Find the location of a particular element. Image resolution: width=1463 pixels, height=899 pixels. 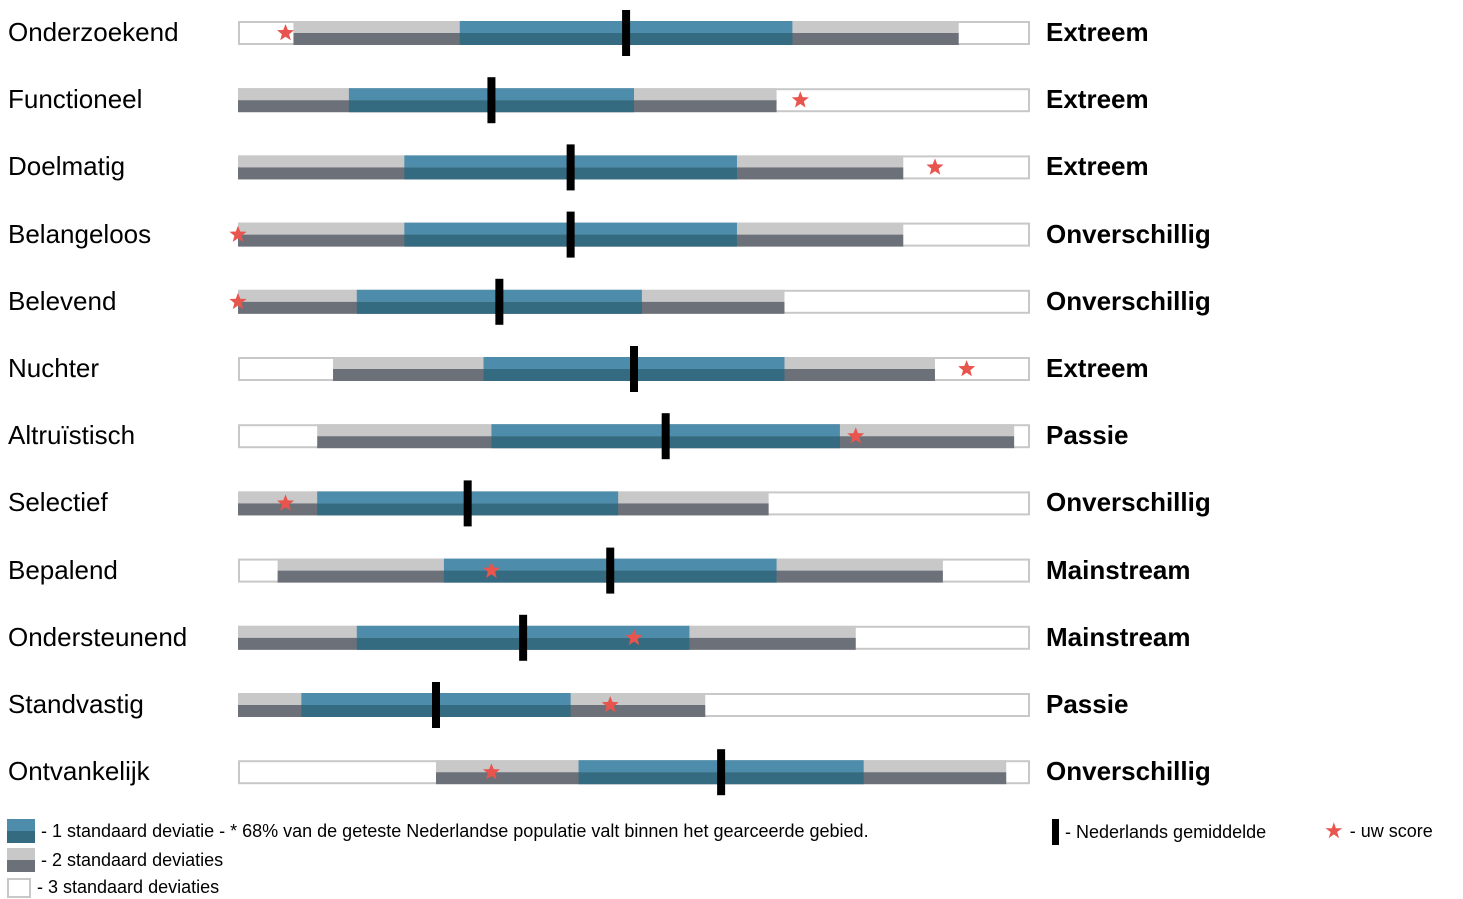

legend-mean: - Nederlands gemiddelde is located at coordinates (1159, 832).